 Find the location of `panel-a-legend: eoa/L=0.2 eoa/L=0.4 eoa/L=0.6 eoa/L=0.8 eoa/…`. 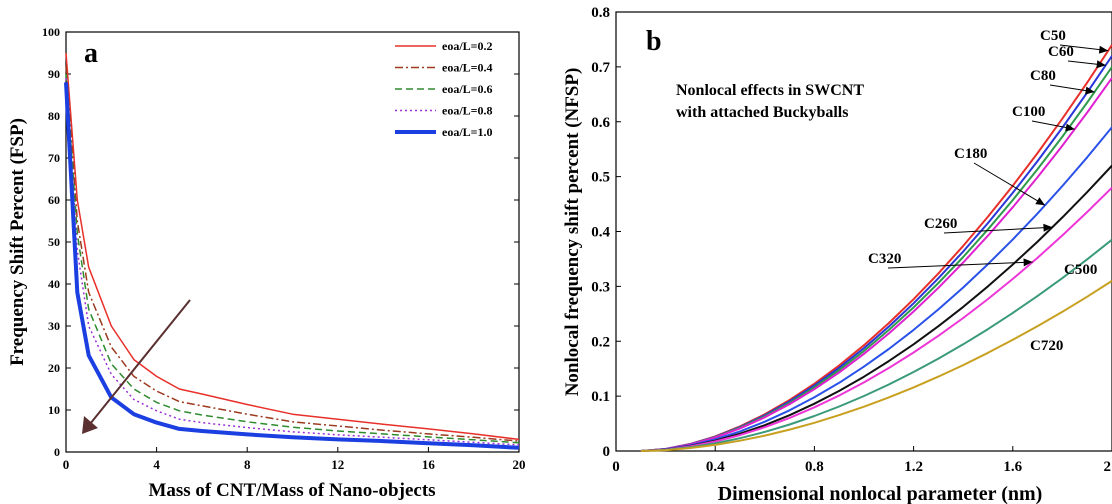

panel-a-legend: eoa/L=0.2 eoa/L=0.4 eoa/L=0.6 eoa/L=0.8 eoa/… is located at coordinates (444, 89).